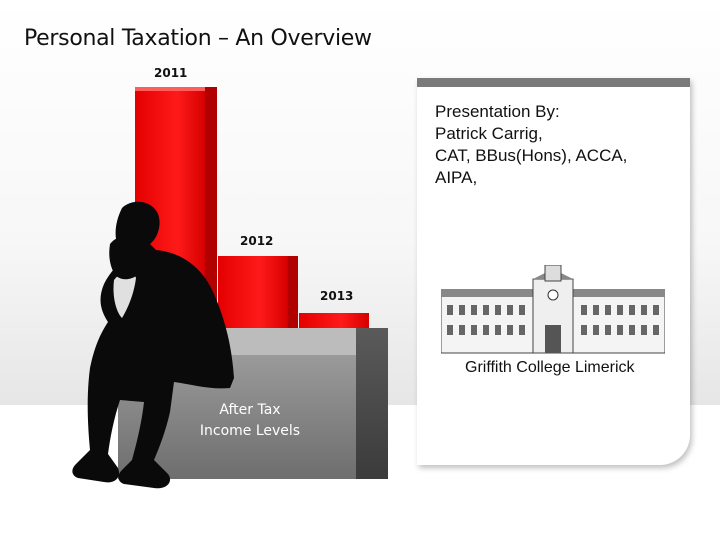  I want to click on tick-label-2011: 2011, so click(171, 73).